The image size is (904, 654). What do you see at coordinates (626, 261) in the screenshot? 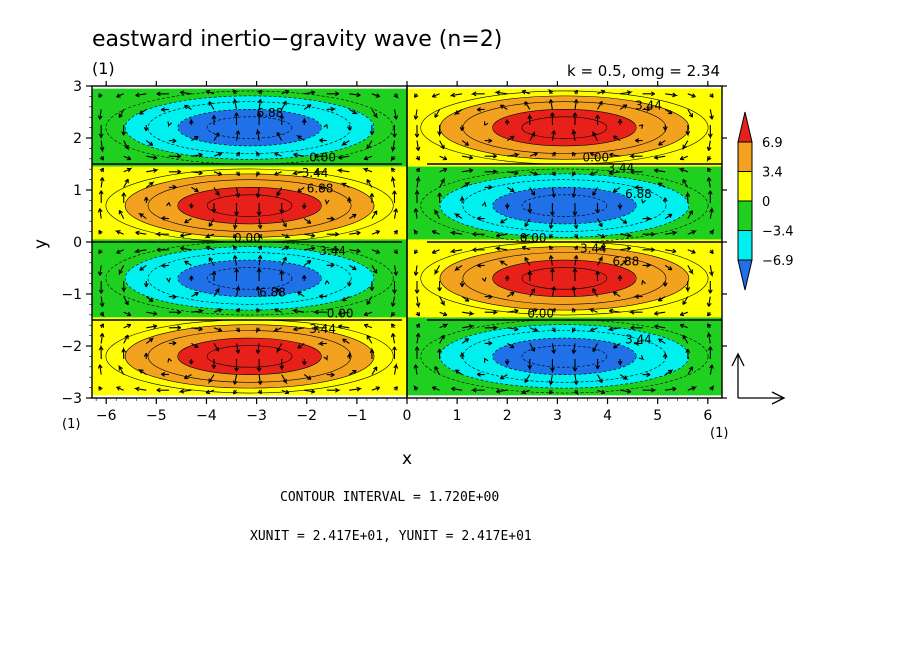
I see `contour-label: 6.88` at bounding box center [626, 261].